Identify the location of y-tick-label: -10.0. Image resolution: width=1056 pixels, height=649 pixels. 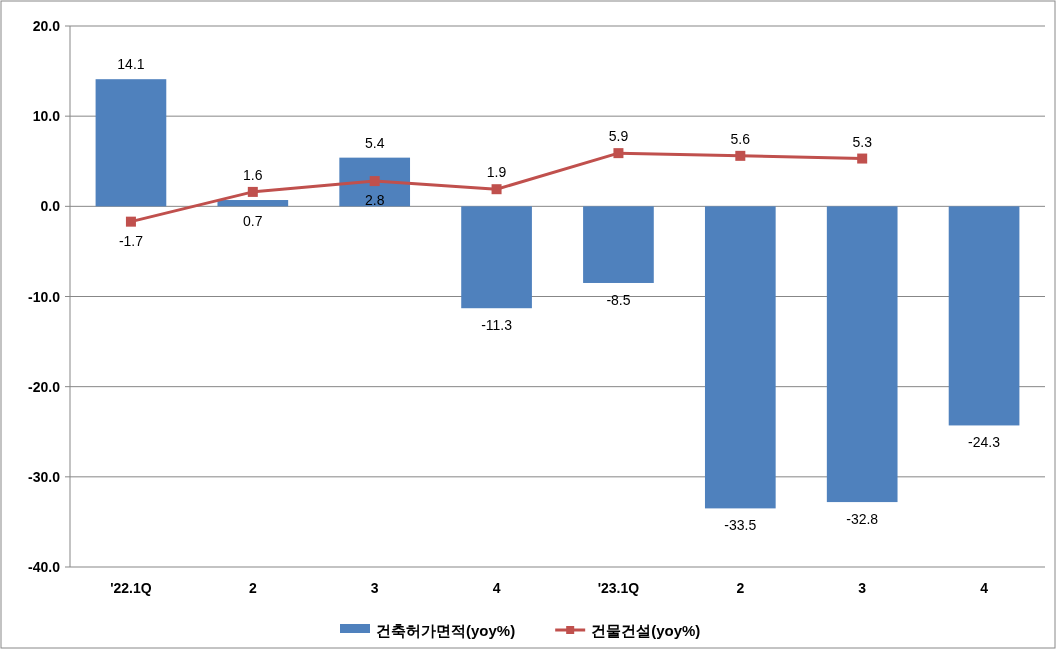
(44, 296).